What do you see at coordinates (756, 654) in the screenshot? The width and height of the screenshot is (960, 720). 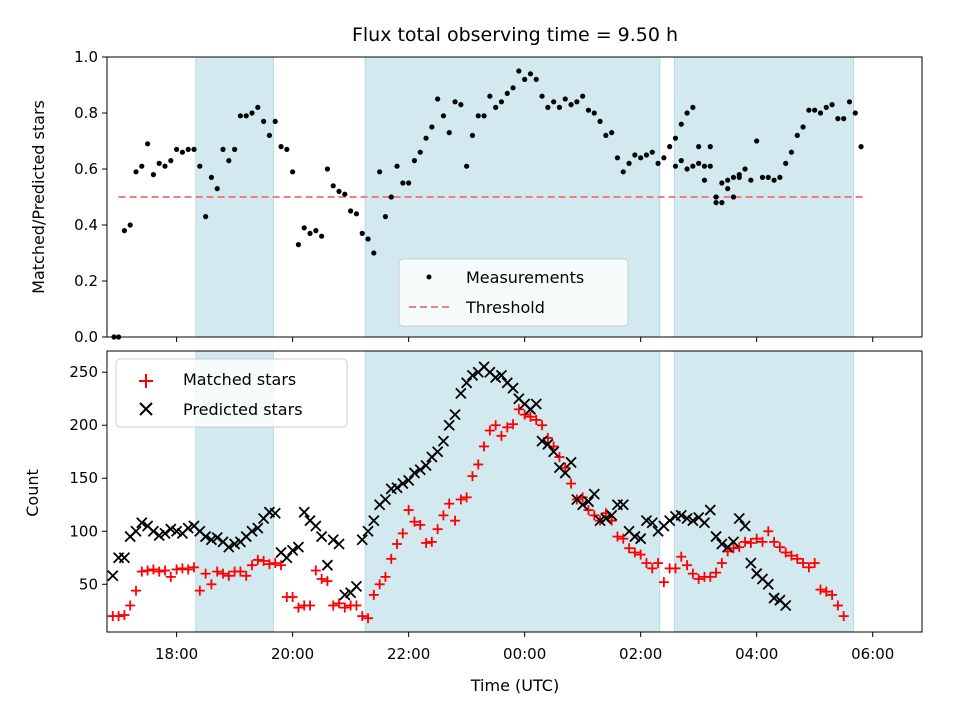 I see `x-tick-label: 04:00` at bounding box center [756, 654].